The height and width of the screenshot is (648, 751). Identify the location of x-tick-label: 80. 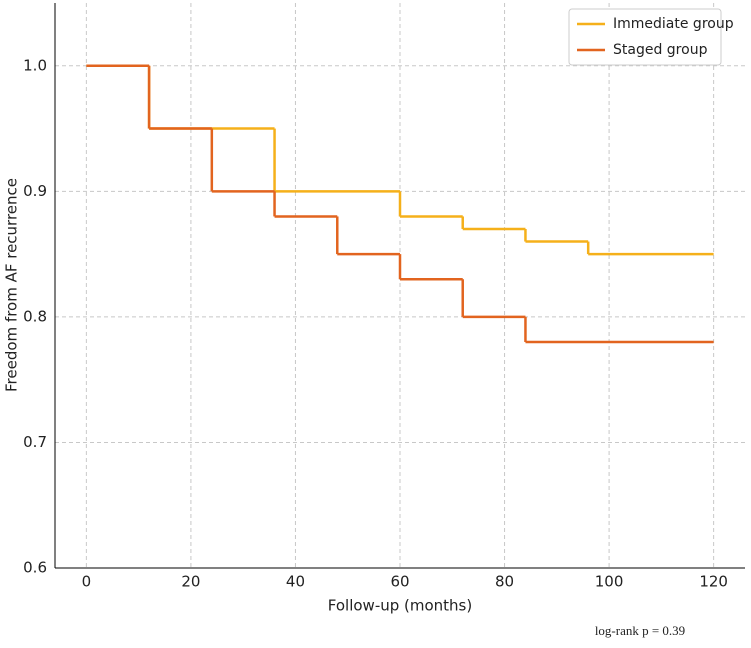
(504, 582).